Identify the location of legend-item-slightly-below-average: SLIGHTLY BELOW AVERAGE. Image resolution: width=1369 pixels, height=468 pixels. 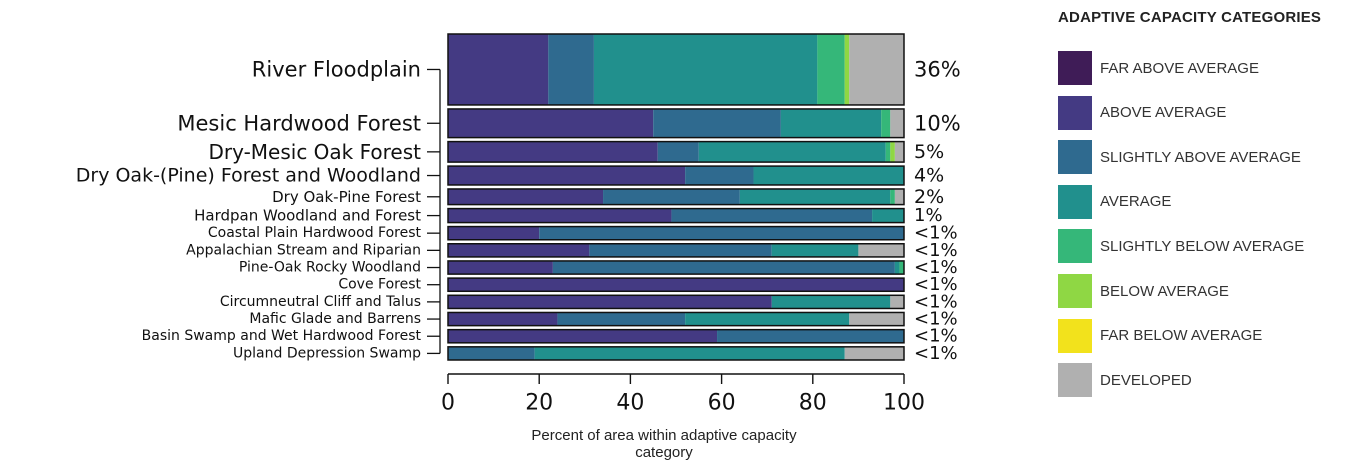
(1181, 246).